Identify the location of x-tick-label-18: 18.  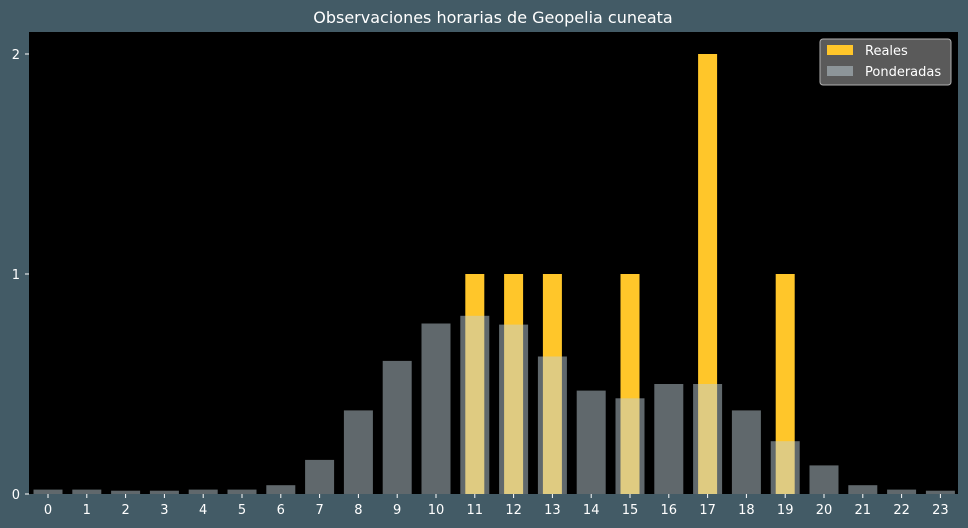
(746, 510).